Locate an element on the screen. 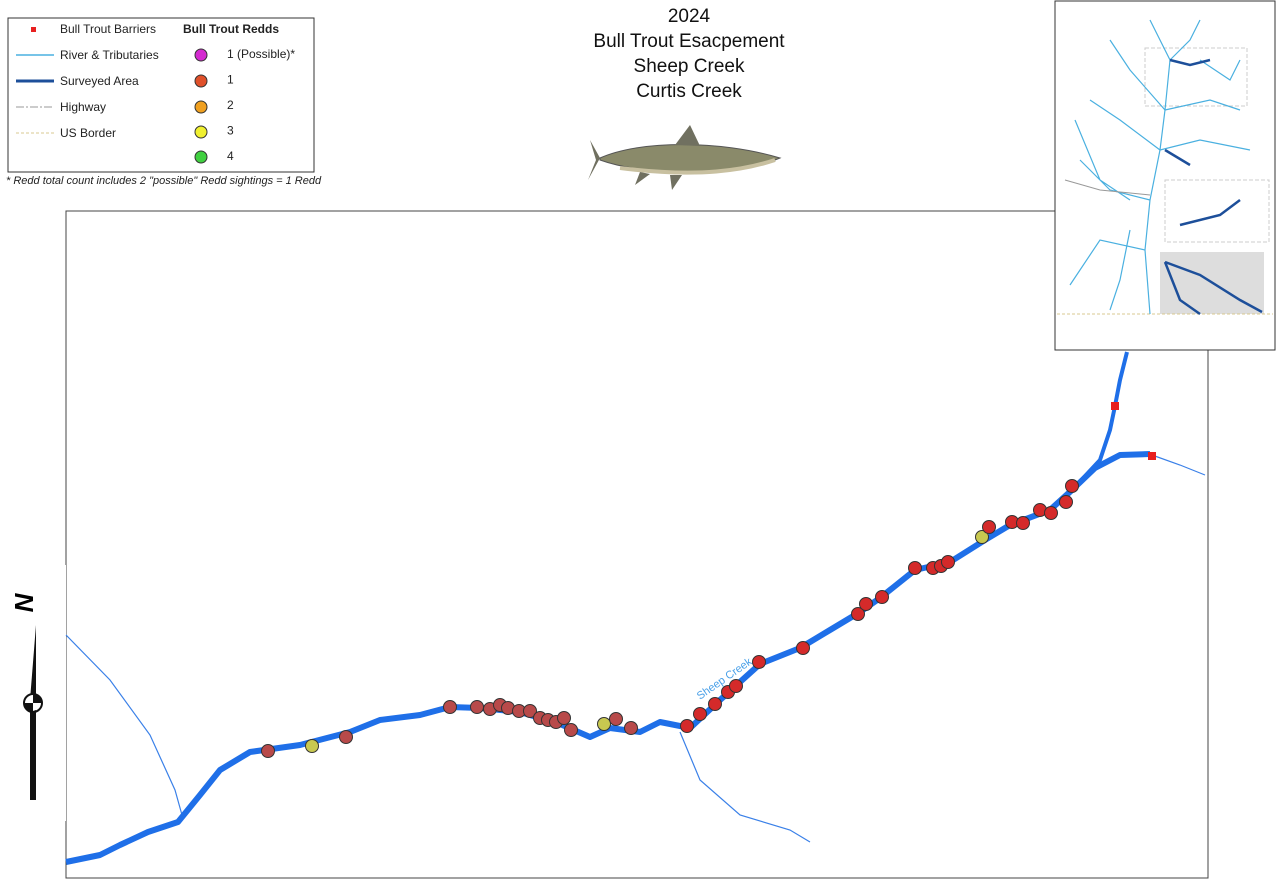  title-line: Sheep Creek is located at coordinates (689, 66).